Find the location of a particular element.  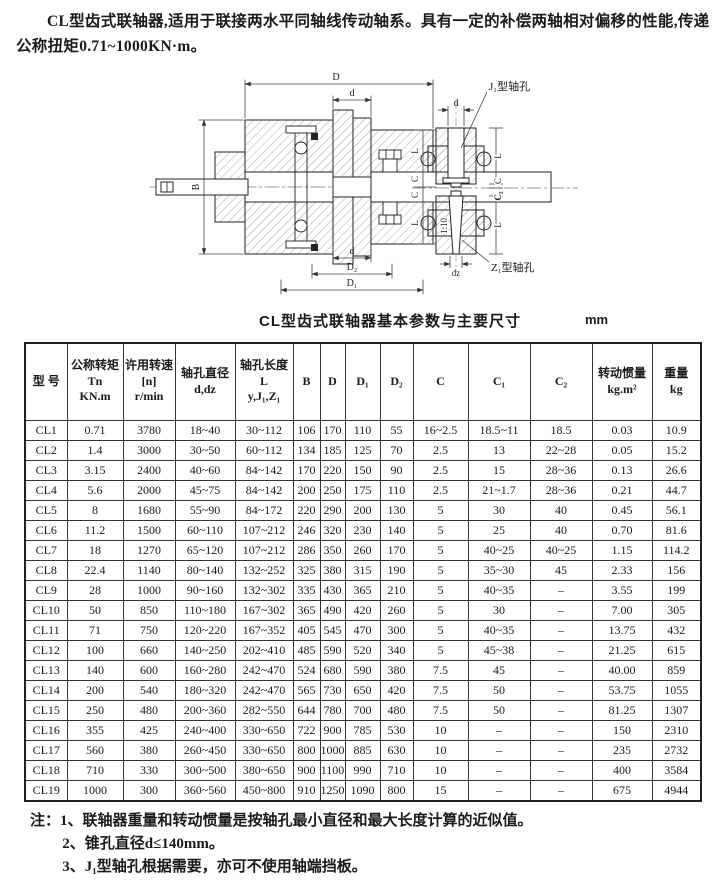

table-cell: 45 is located at coordinates (499, 670).